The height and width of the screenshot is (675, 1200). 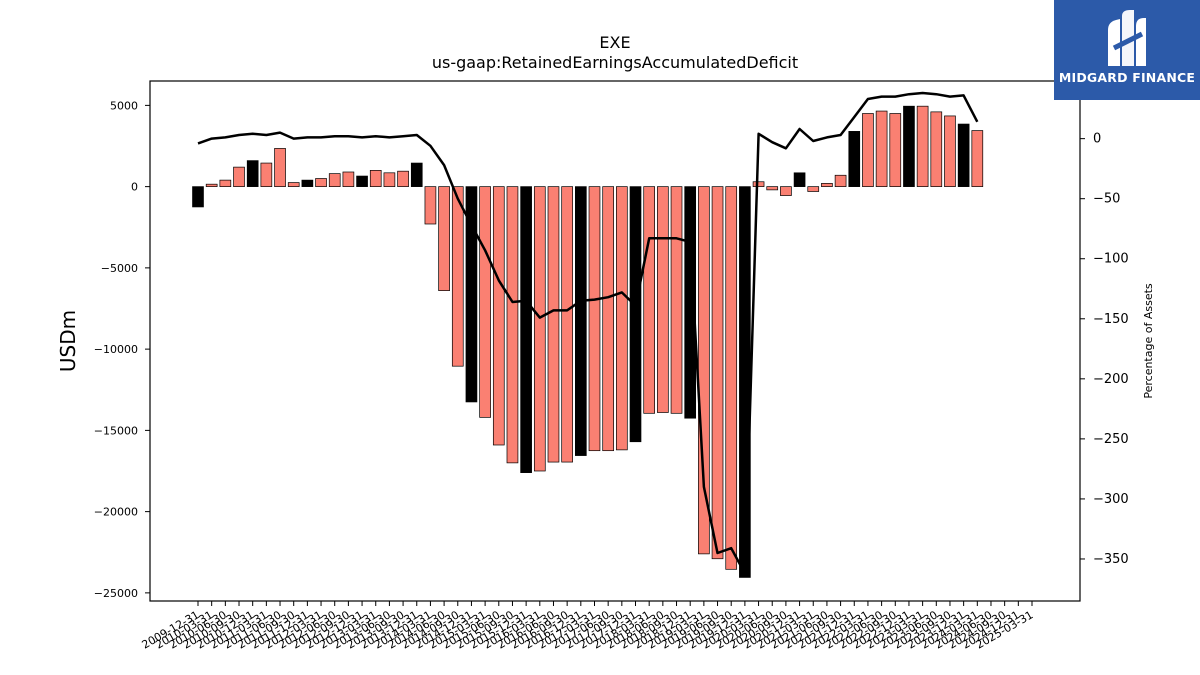 I want to click on y2-tick-label: −200, so click(x=1111, y=379).